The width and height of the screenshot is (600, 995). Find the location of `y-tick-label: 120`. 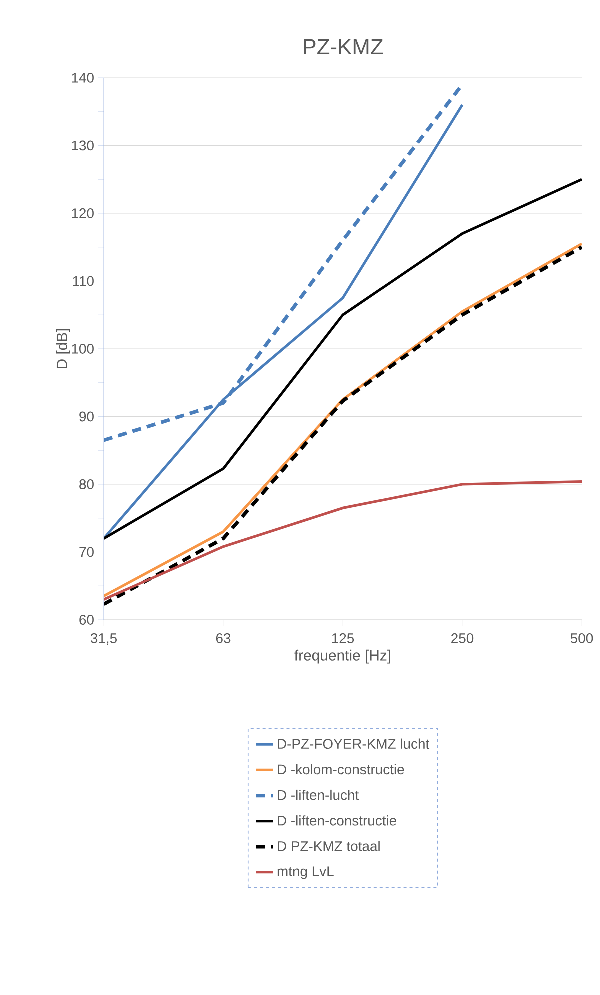

y-tick-label: 120 is located at coordinates (83, 213).